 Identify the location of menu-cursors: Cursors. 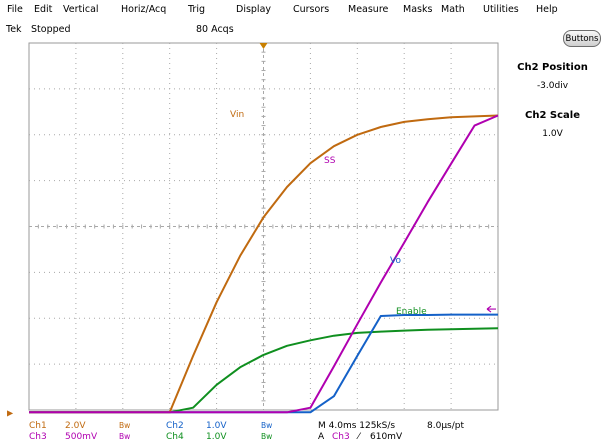
(311, 9).